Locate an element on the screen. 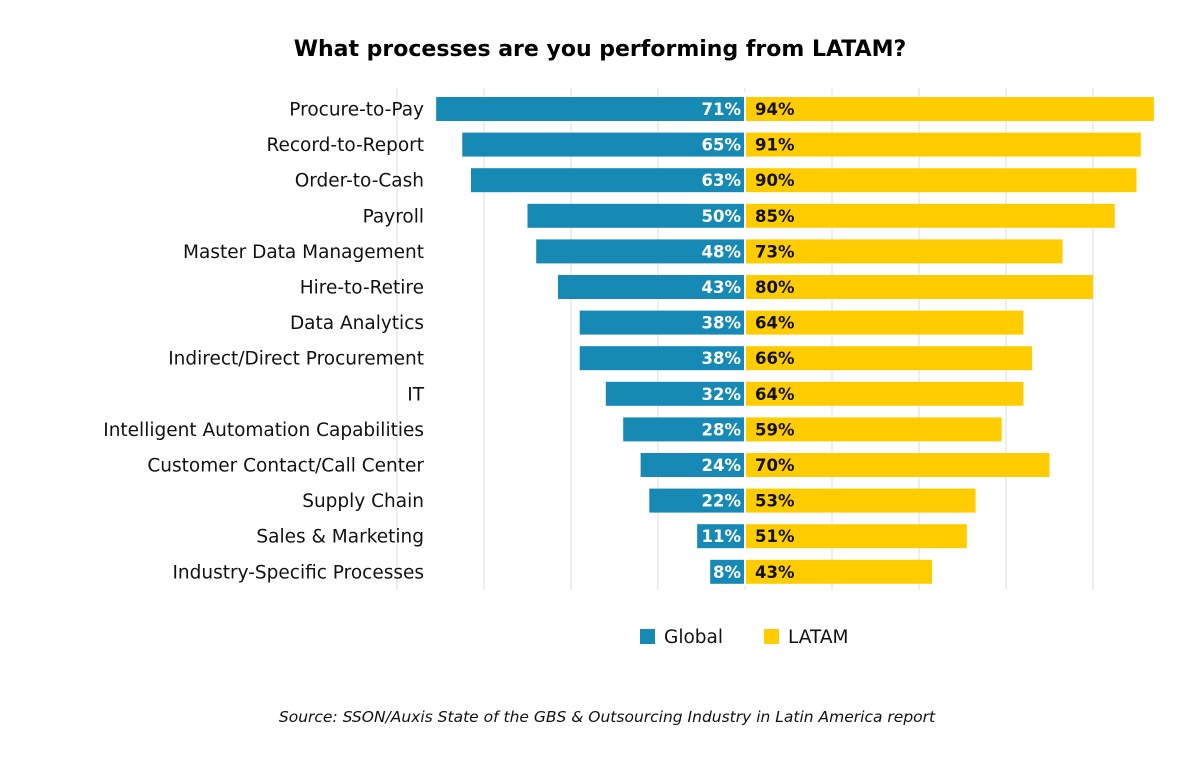 The width and height of the screenshot is (1200, 762). category-label: Intelligent Automation Capabilities is located at coordinates (263, 430).